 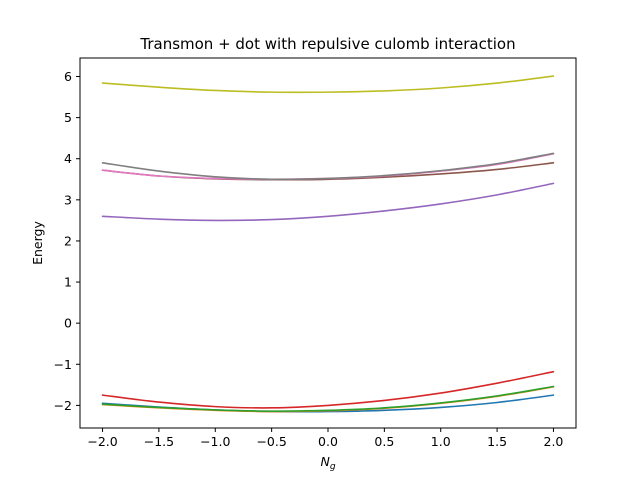 I want to click on y-axis-label: Energy, so click(x=37, y=243).